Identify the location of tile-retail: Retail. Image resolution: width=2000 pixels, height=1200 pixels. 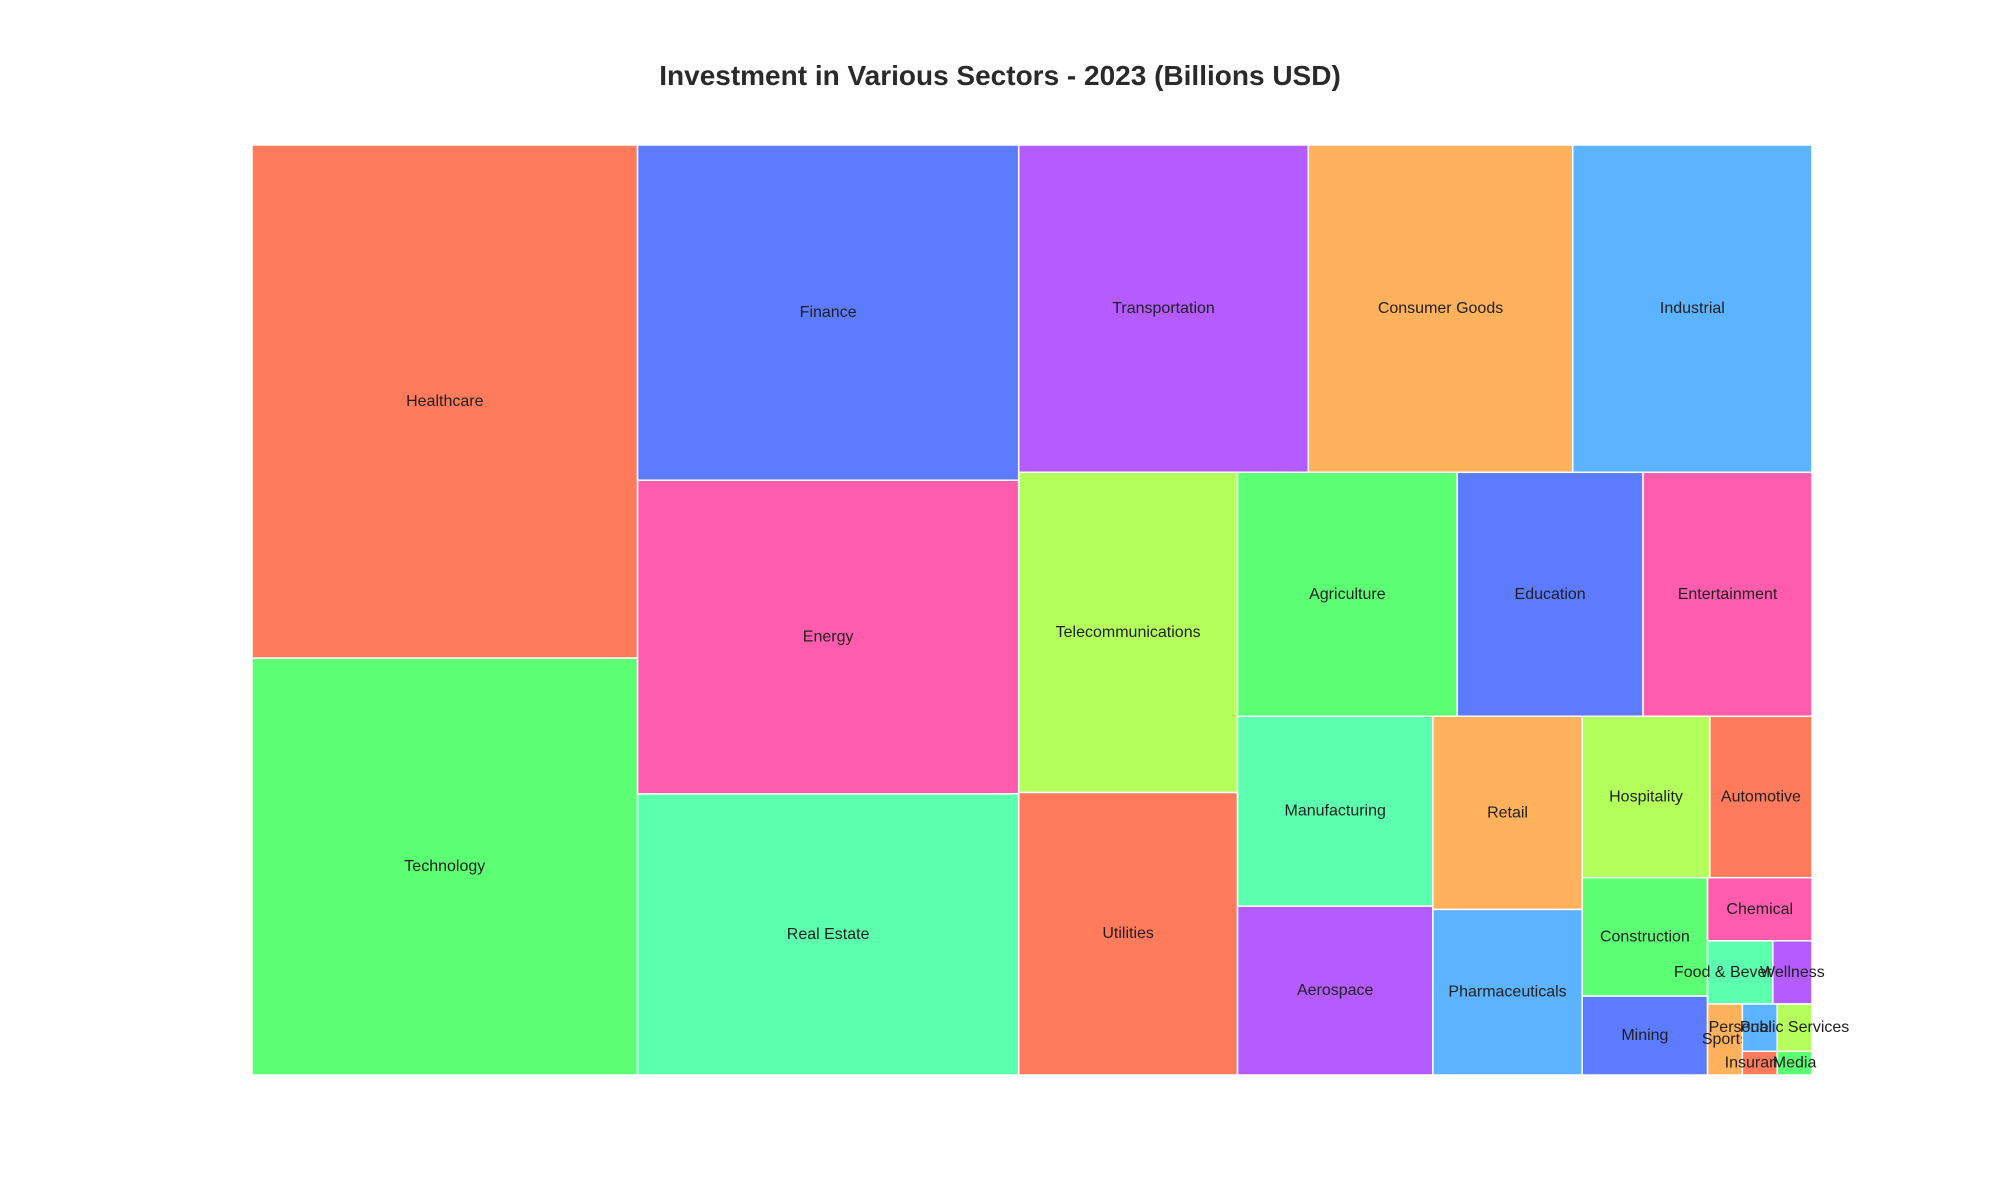
(1507, 813).